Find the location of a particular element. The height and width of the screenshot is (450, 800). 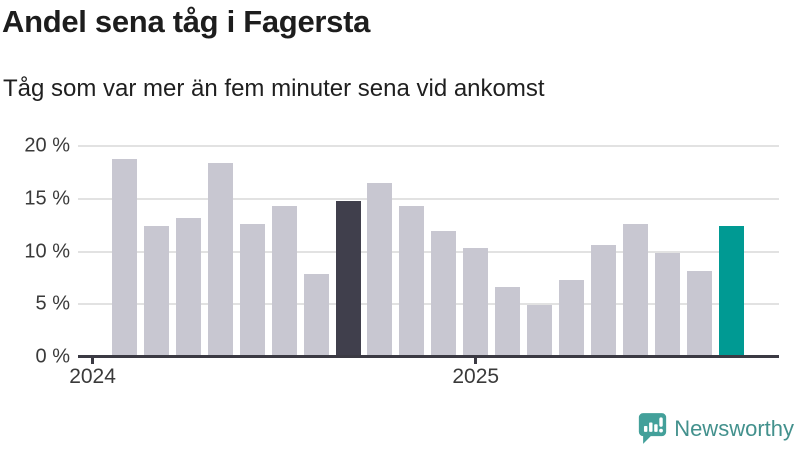

y-tick-label: 15 % is located at coordinates (47, 198).